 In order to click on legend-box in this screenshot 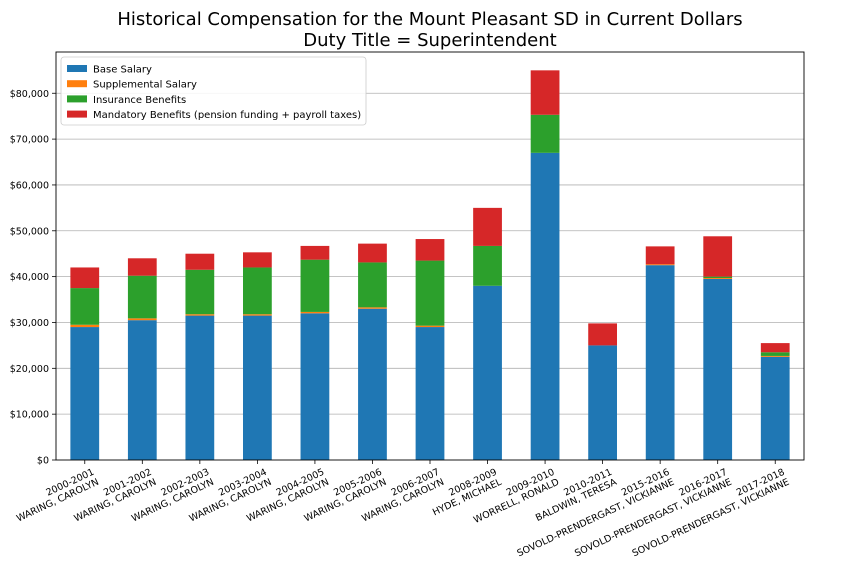, I will do `click(213, 91)`.